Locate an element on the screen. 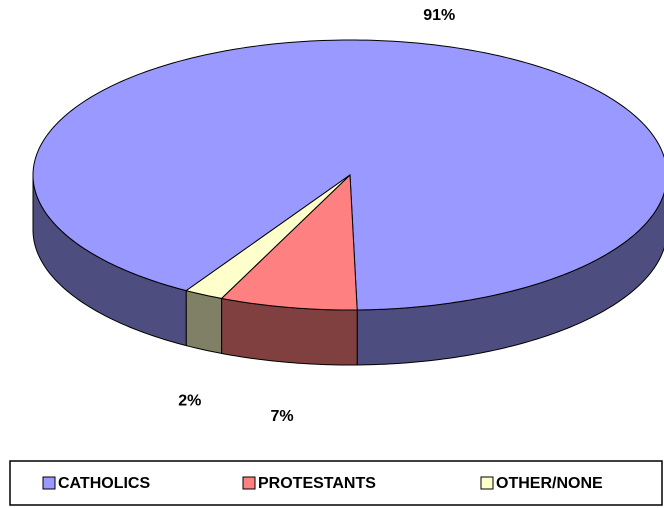 This screenshot has width=664, height=508. data-label: 2% is located at coordinates (189, 401).